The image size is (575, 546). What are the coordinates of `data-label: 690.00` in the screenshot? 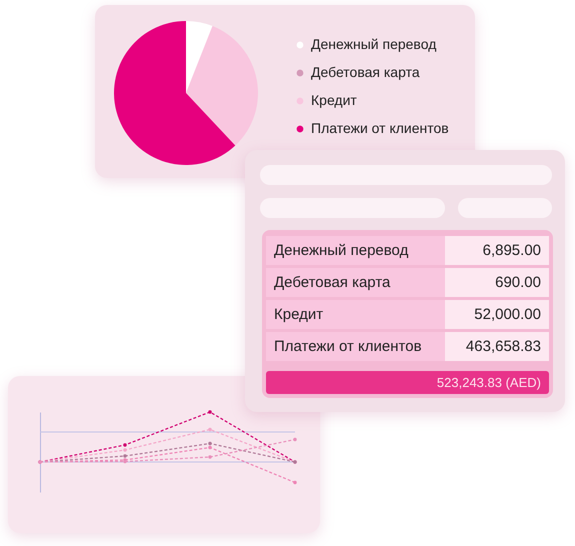 It's located at (497, 282).